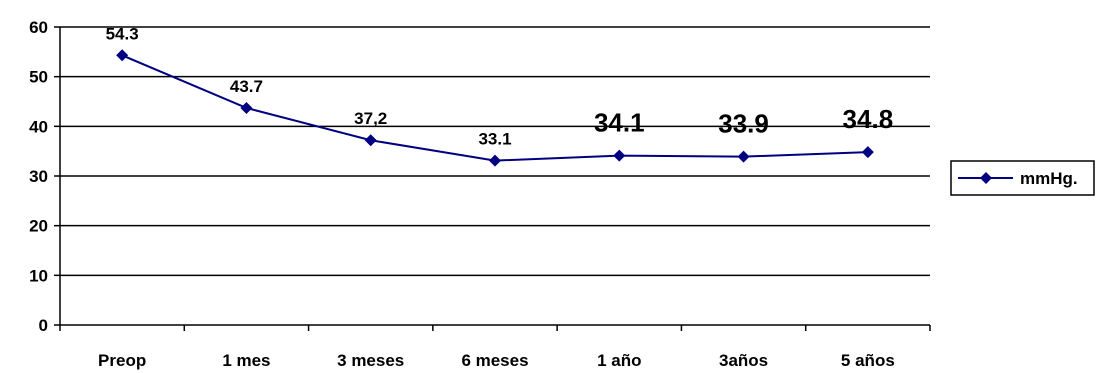 This screenshot has height=373, width=1102. Describe the element at coordinates (38, 226) in the screenshot. I see `y-tick-label: 20` at that location.